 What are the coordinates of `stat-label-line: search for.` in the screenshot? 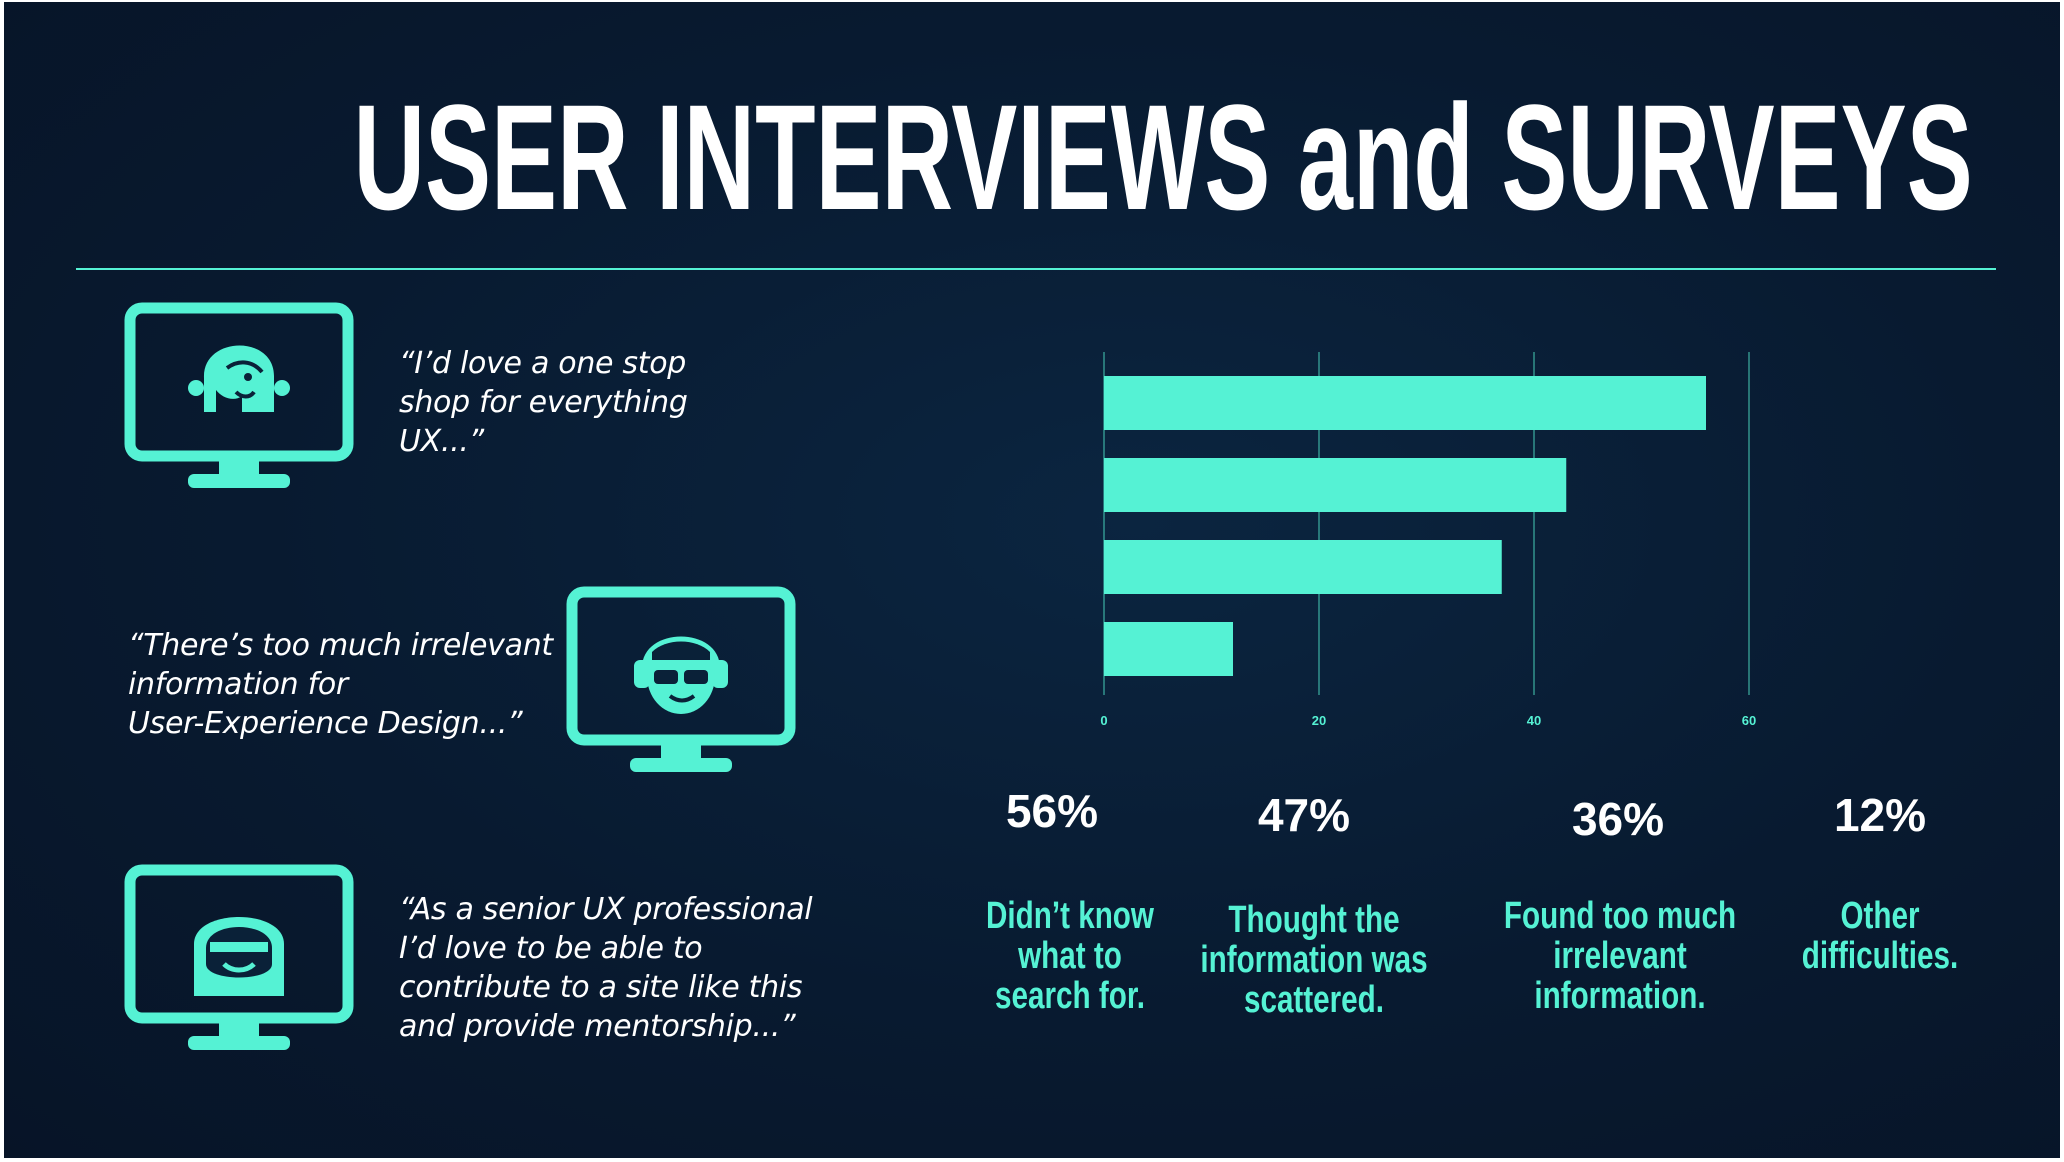 It's located at (1070, 996).